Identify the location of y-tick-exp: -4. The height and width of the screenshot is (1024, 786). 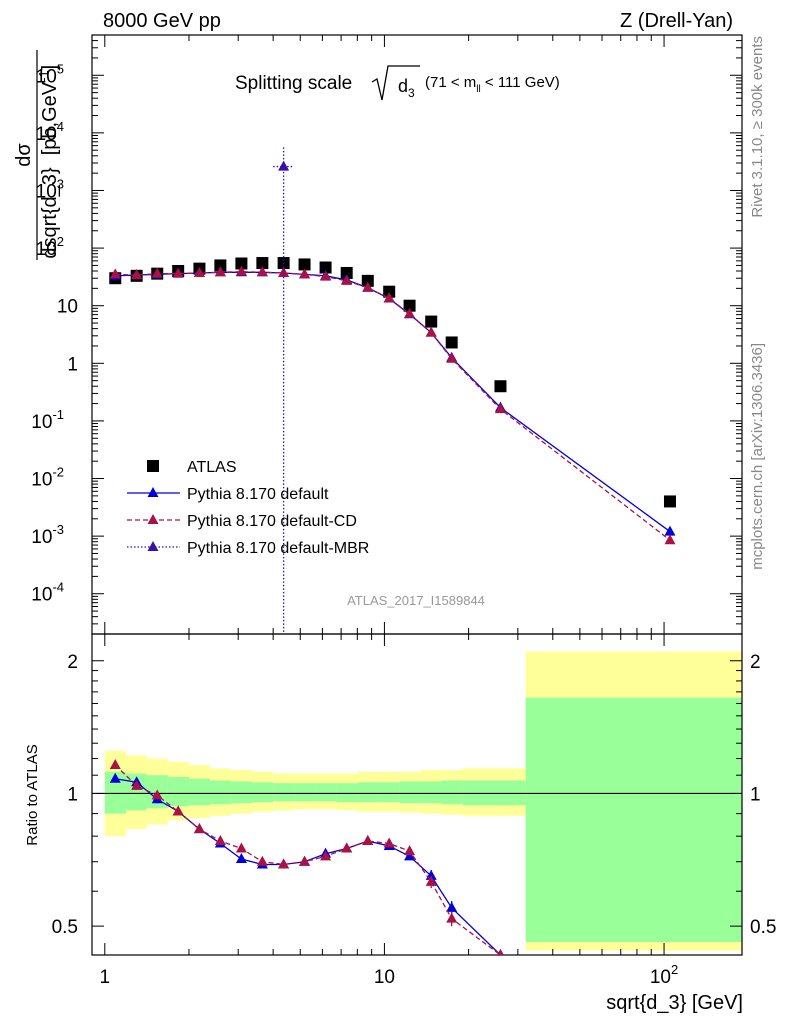
(58, 587).